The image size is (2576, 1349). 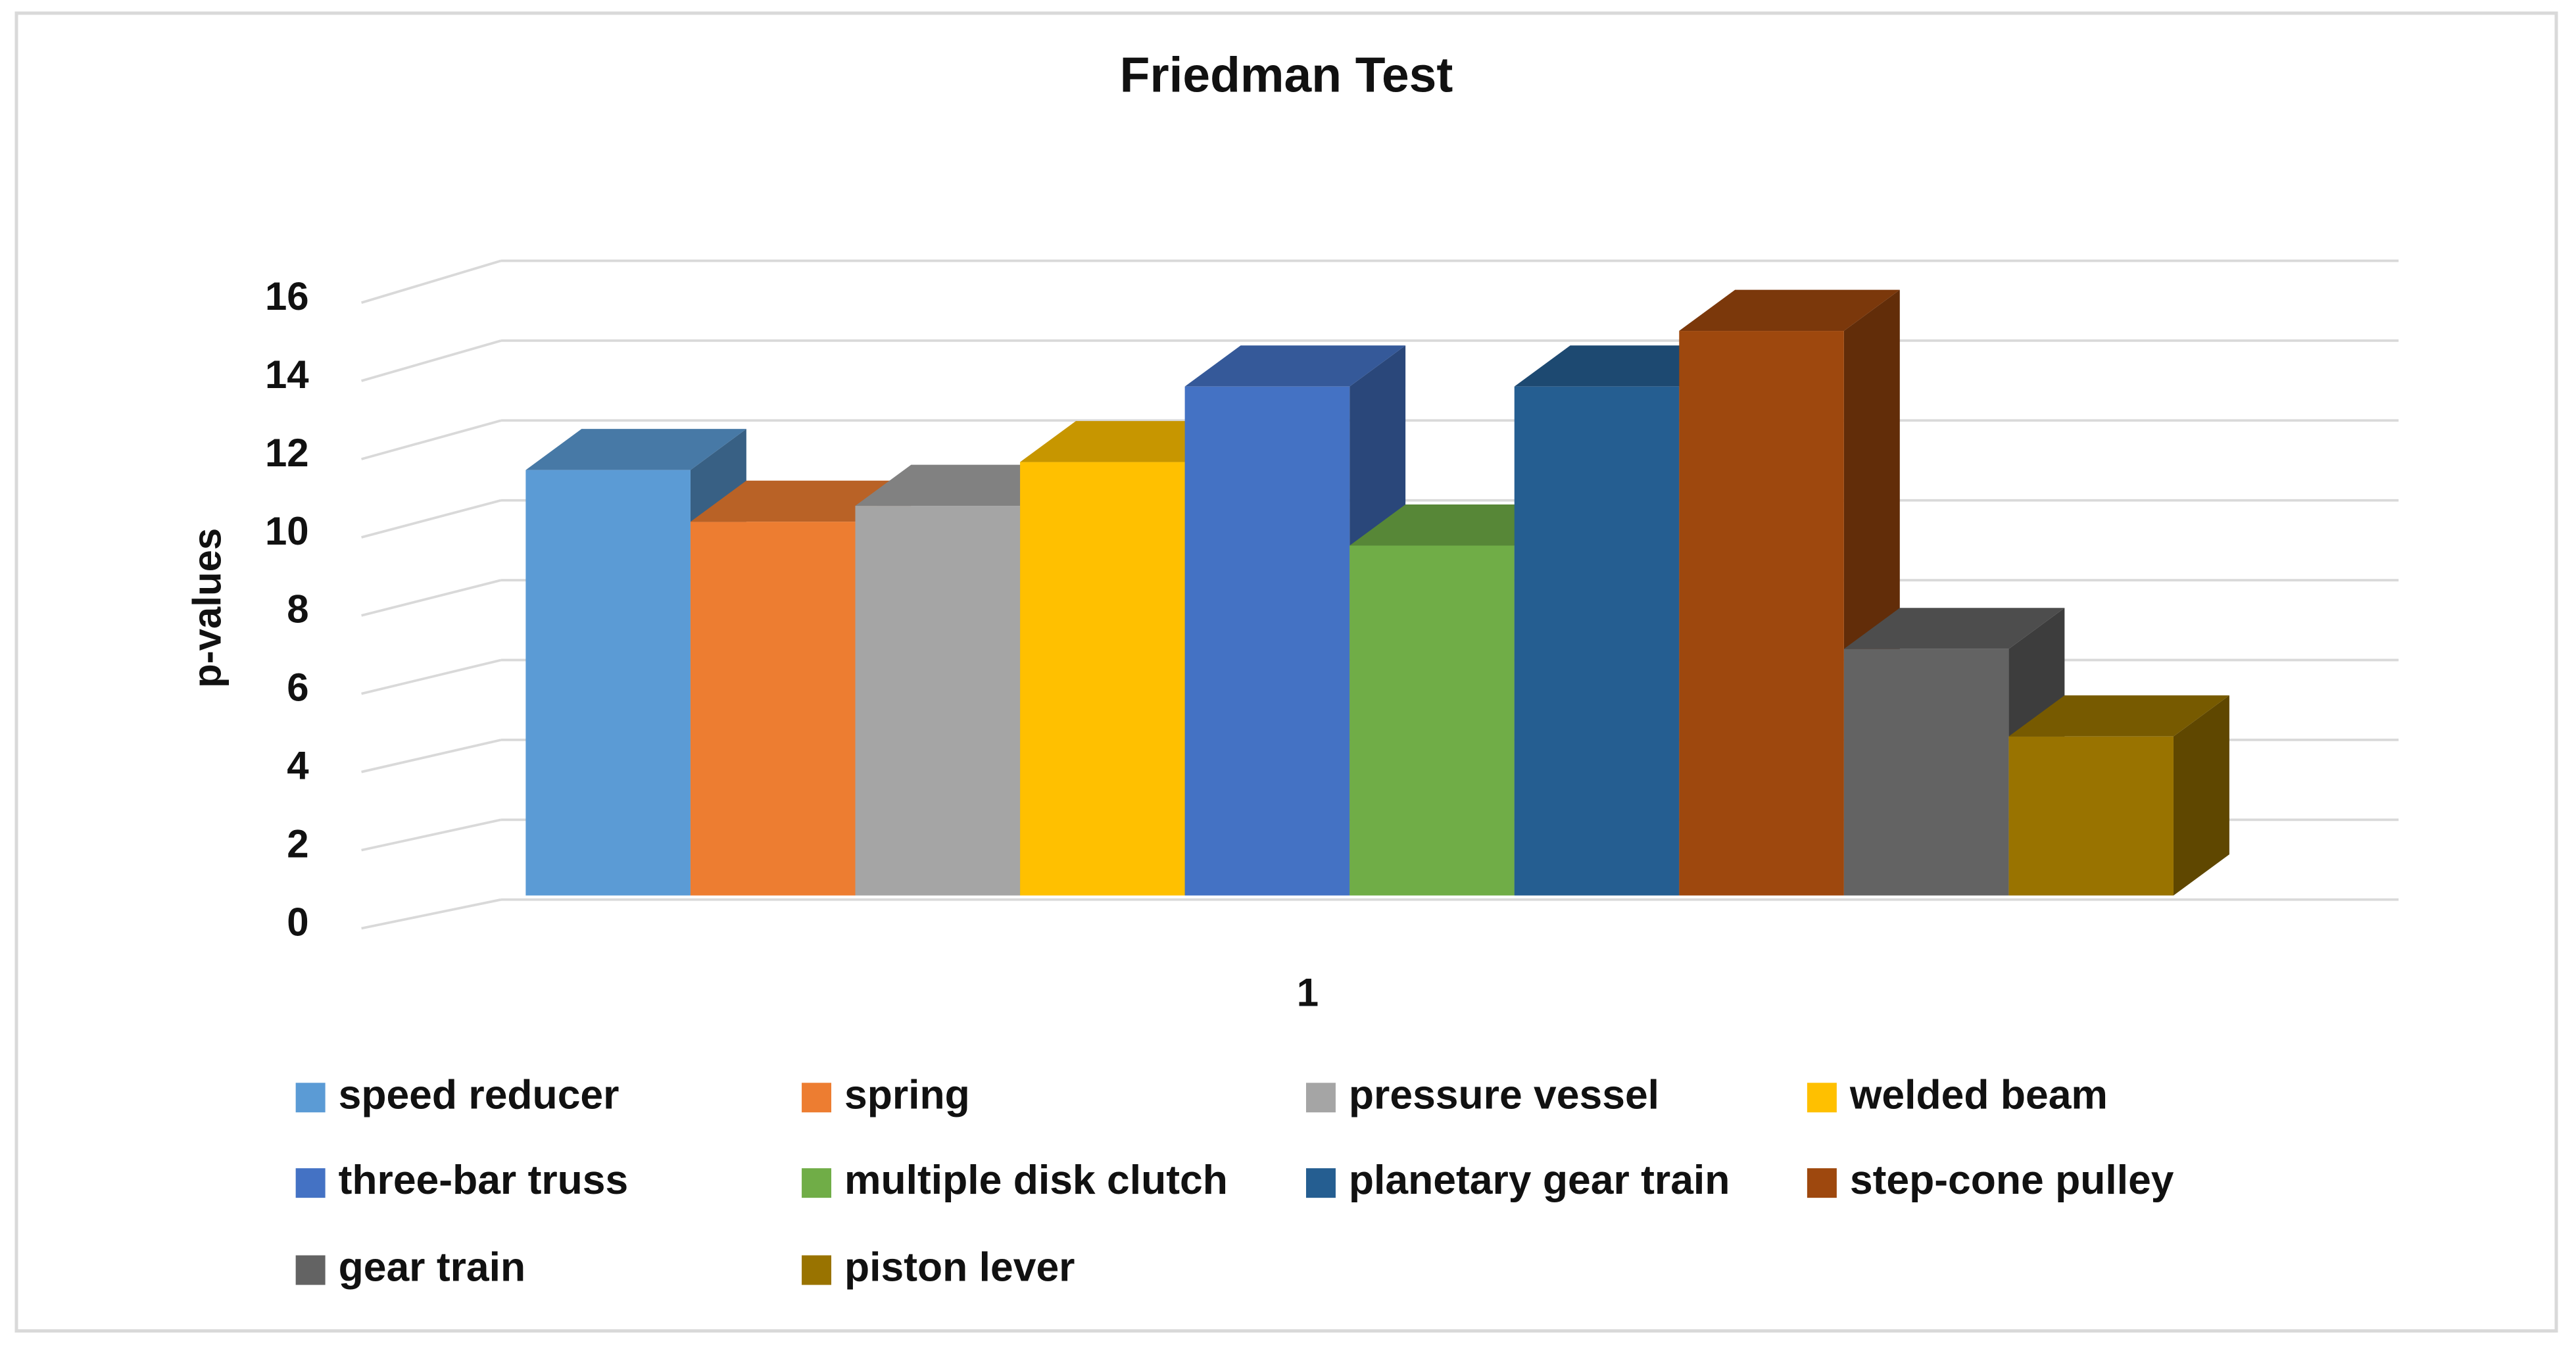 I want to click on y-tick-label: 14, so click(x=287, y=375).